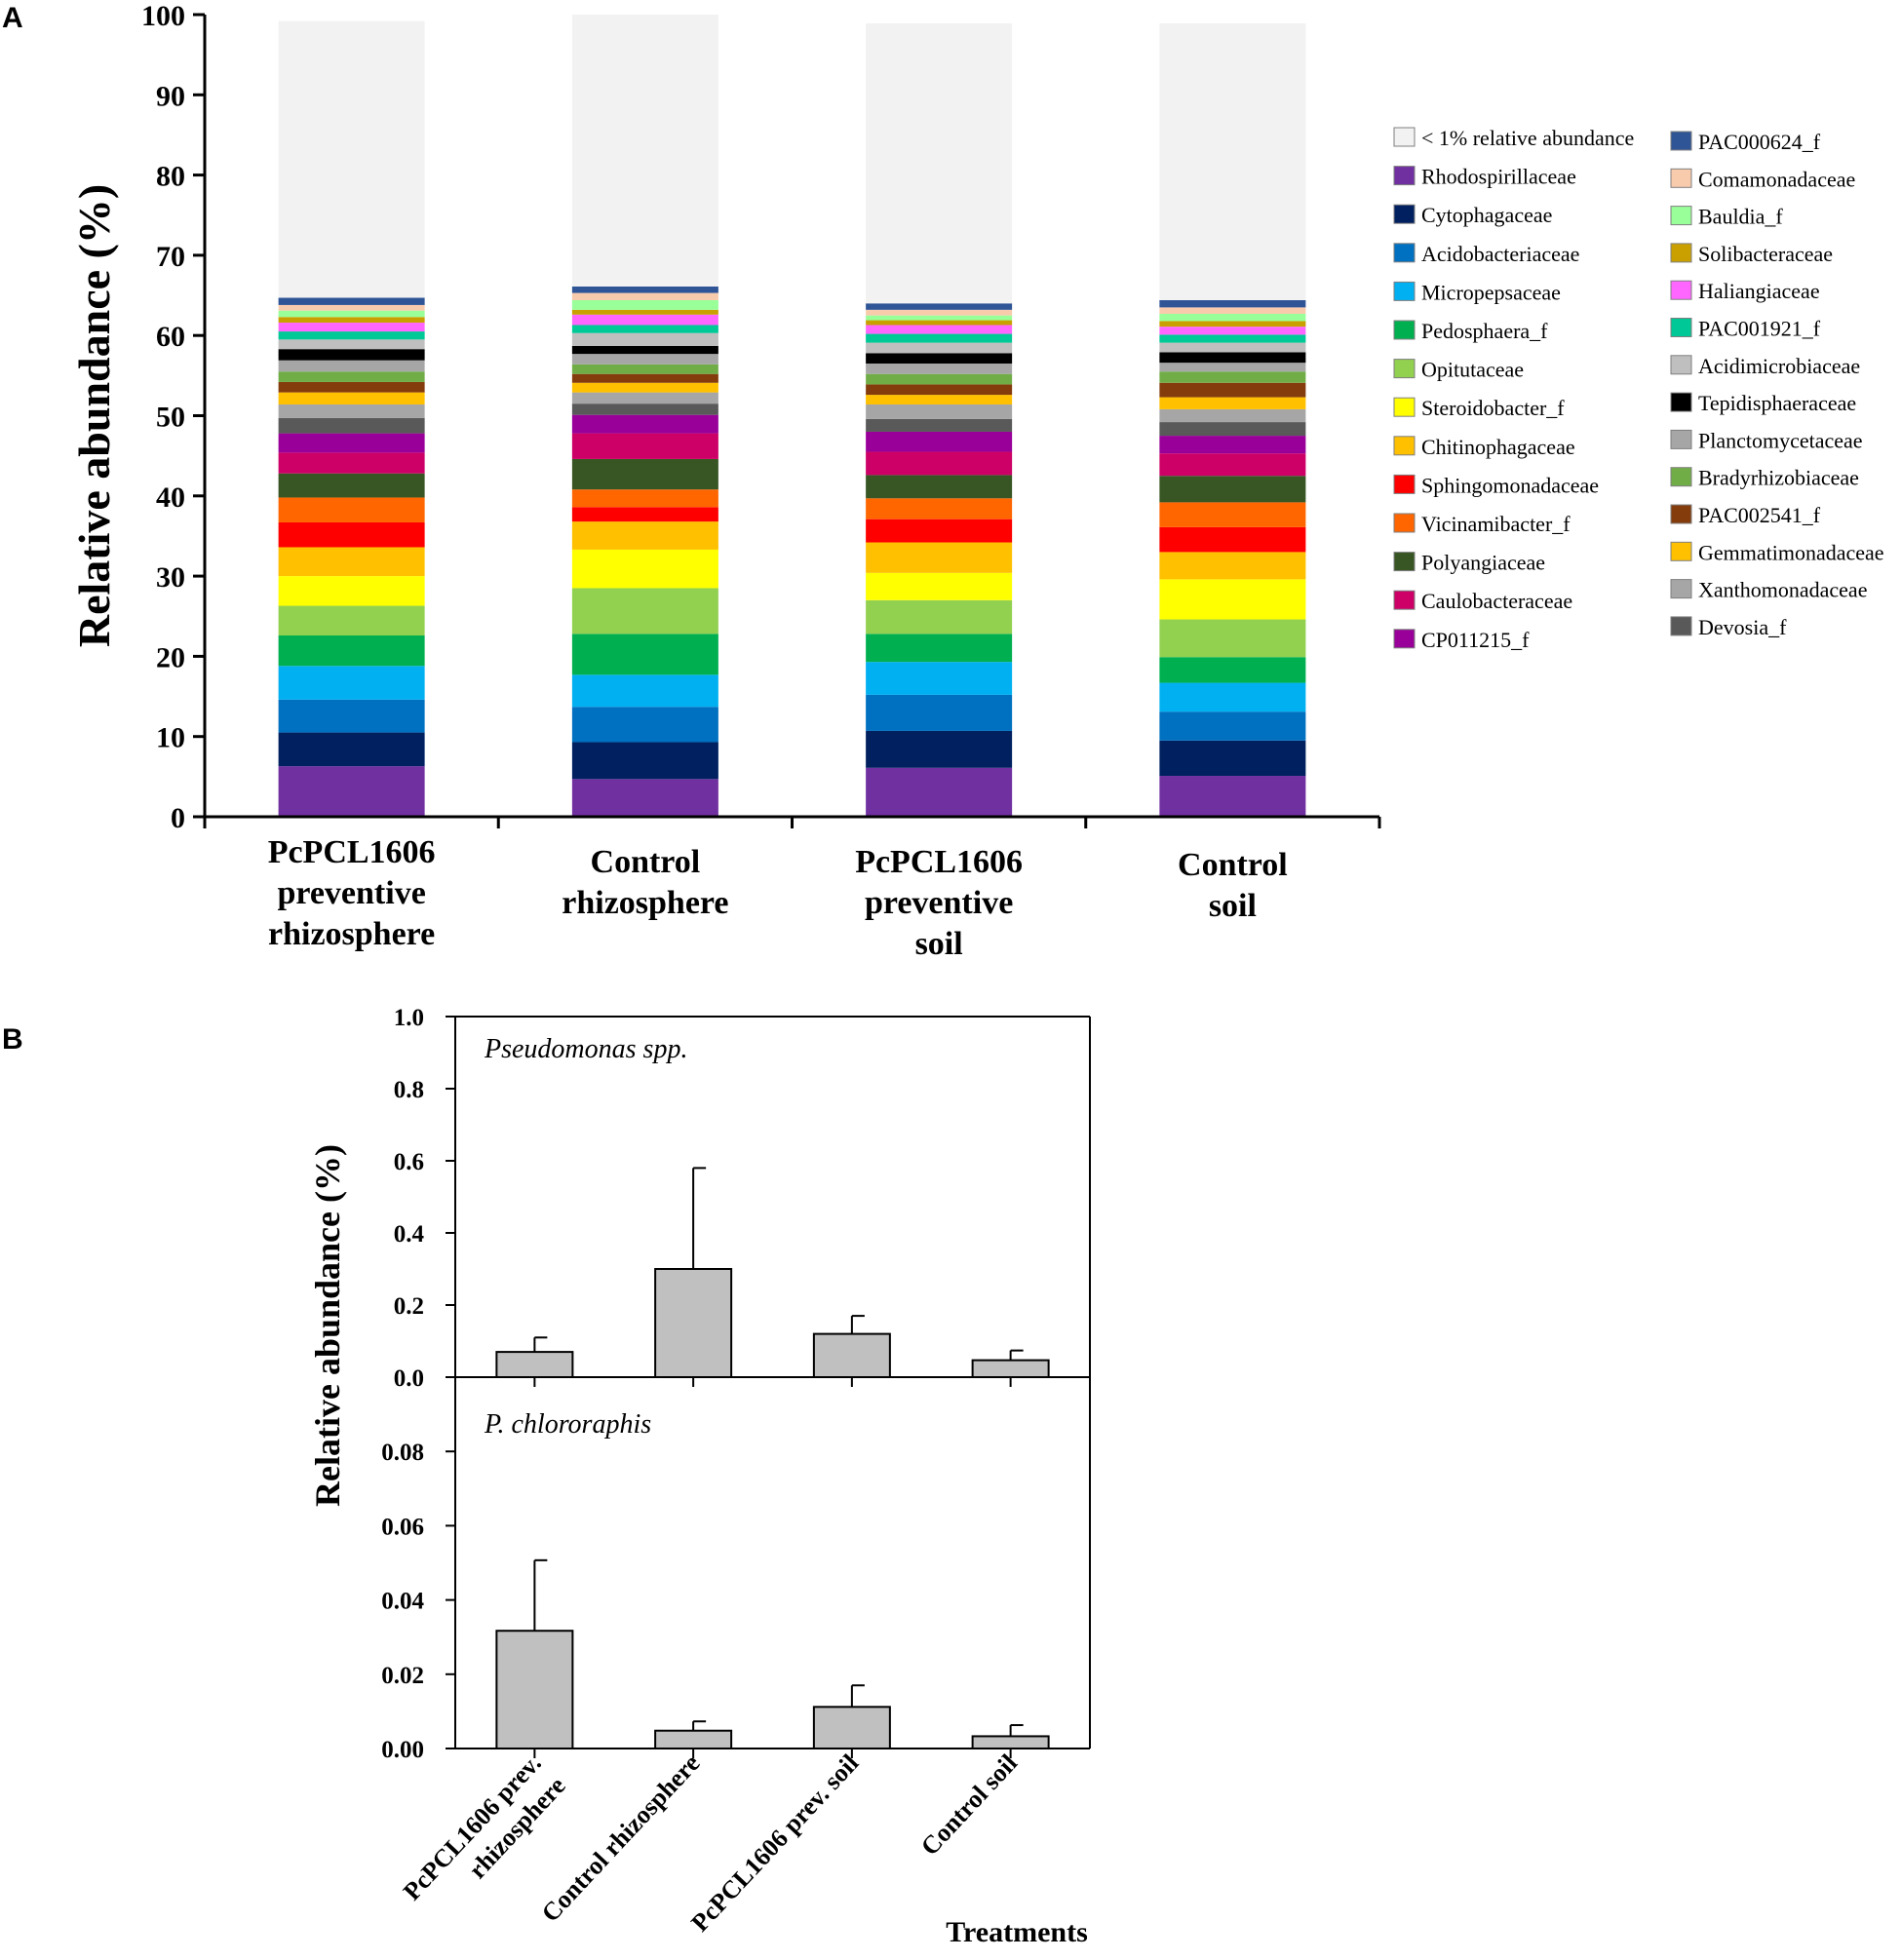 The height and width of the screenshot is (1960, 1901). Describe the element at coordinates (170, 257) in the screenshot. I see `y-tick-label: 70` at that location.